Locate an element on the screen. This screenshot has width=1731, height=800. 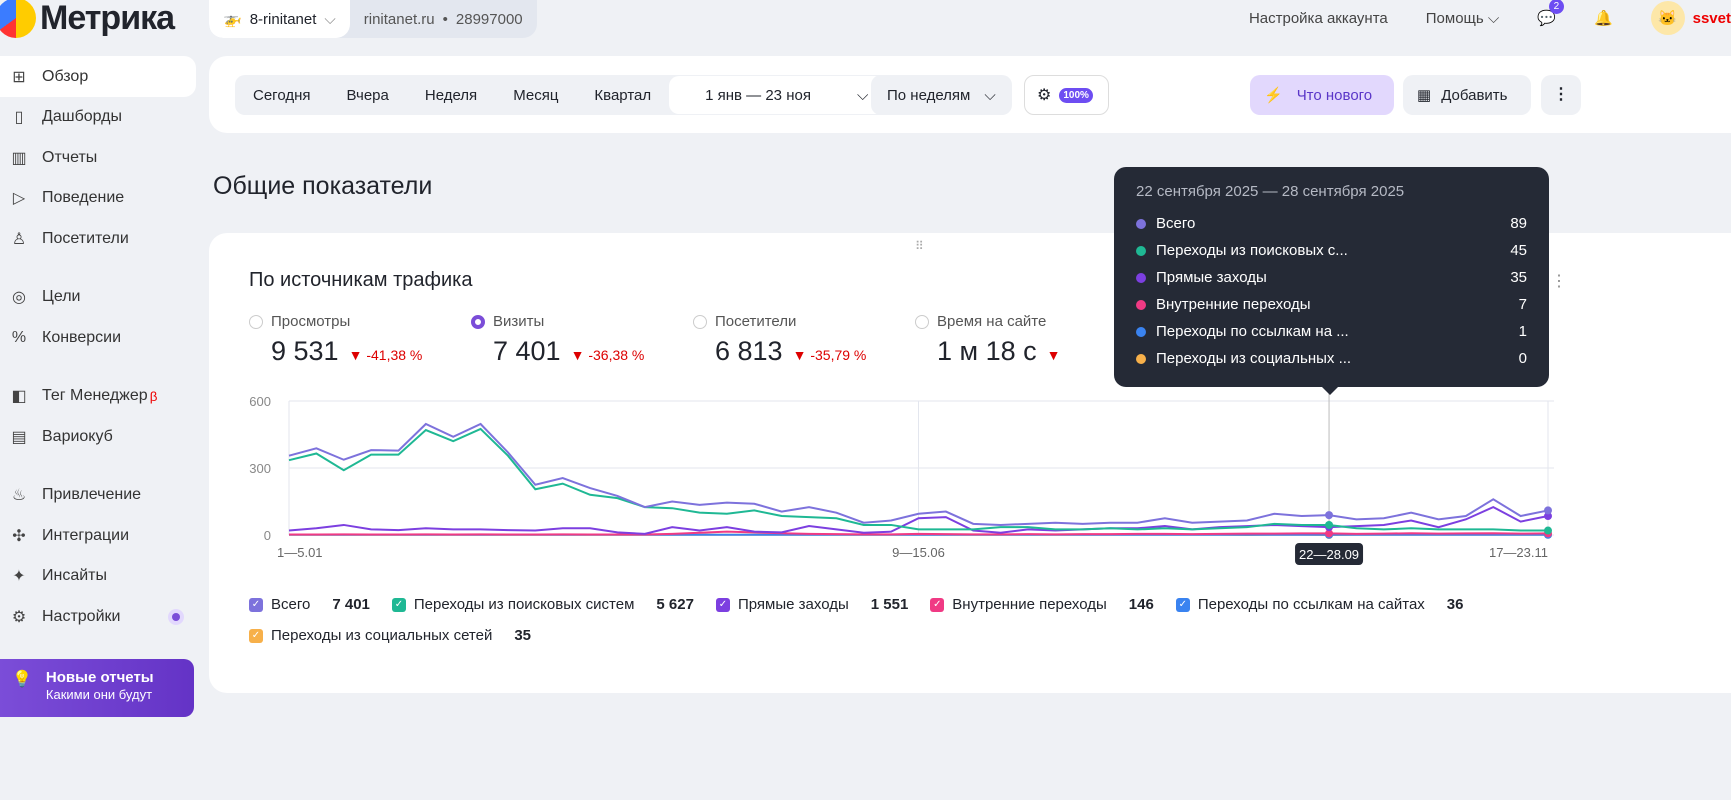
sidebar-item: ✣ Интеграции is located at coordinates (98, 536).